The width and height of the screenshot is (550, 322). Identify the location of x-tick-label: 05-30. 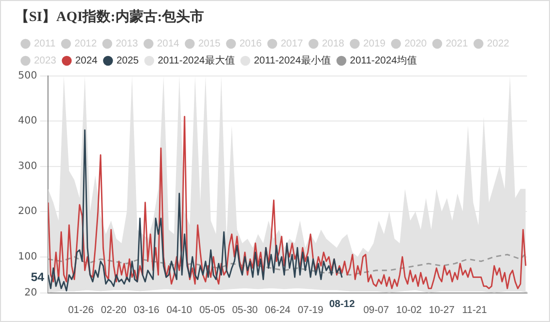
(245, 310).